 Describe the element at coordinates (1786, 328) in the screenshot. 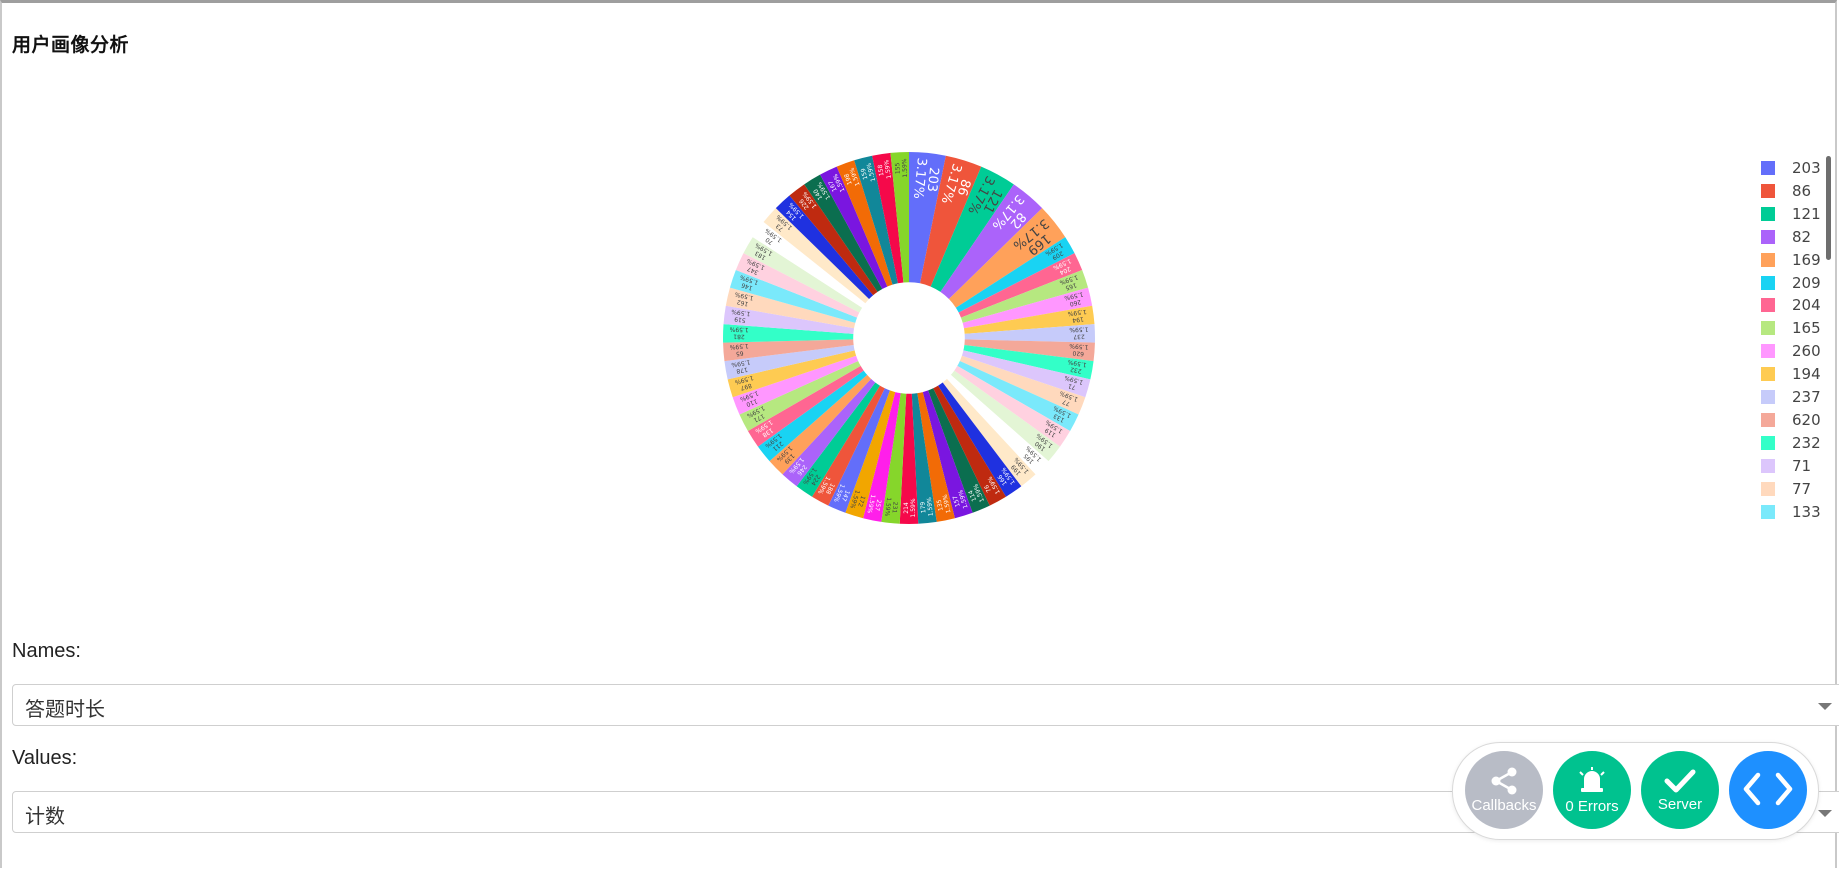

I see `legend-item-165: 165` at that location.